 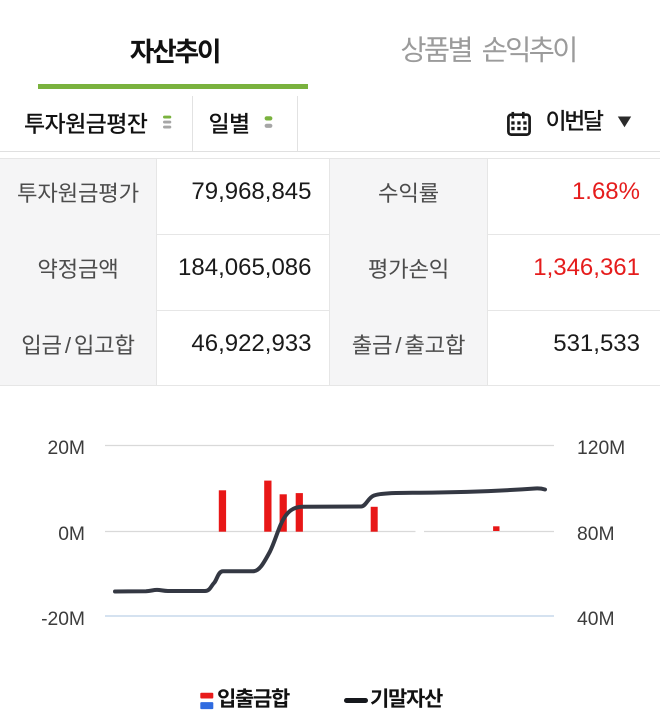 I want to click on svg-text: 80M, so click(x=596, y=534).